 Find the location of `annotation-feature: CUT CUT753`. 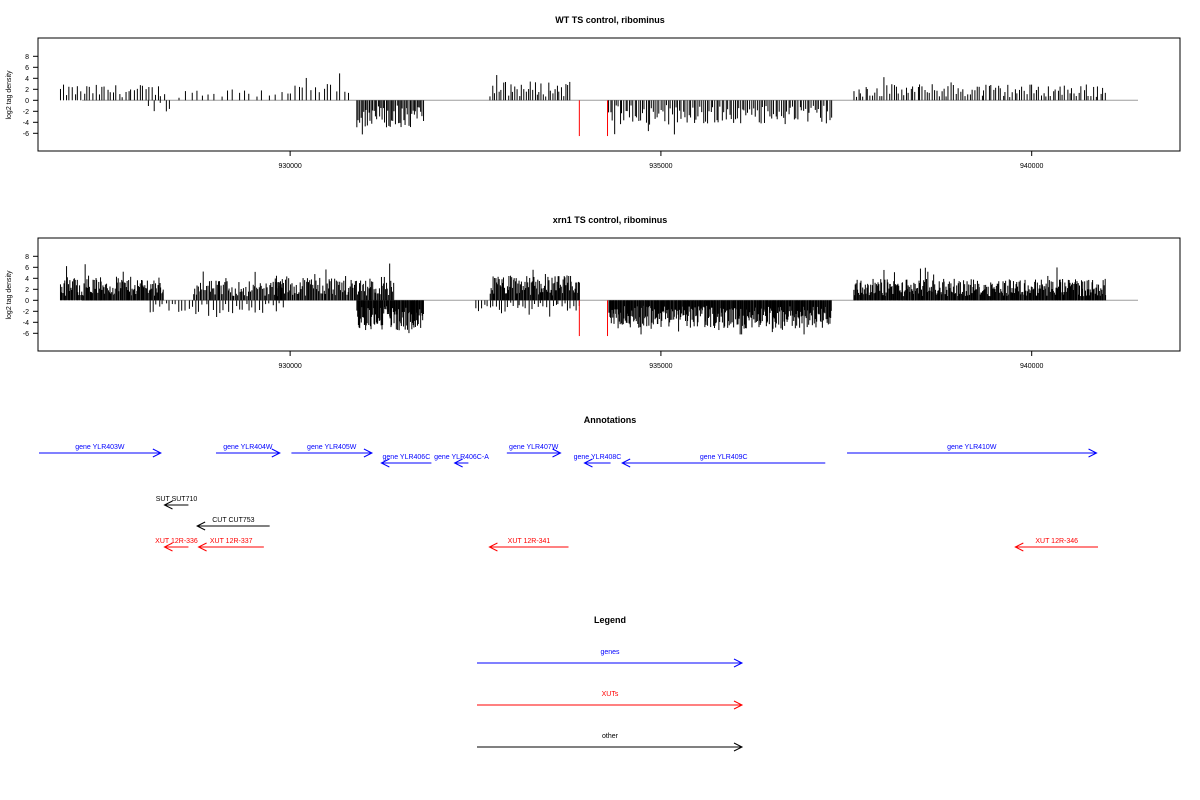

annotation-feature: CUT CUT753 is located at coordinates (233, 524).